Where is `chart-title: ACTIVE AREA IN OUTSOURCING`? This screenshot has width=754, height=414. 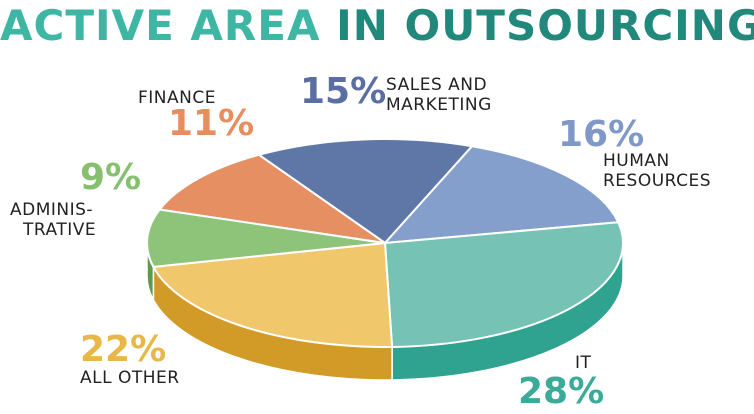 chart-title: ACTIVE AREA IN OUTSOURCING is located at coordinates (377, 26).